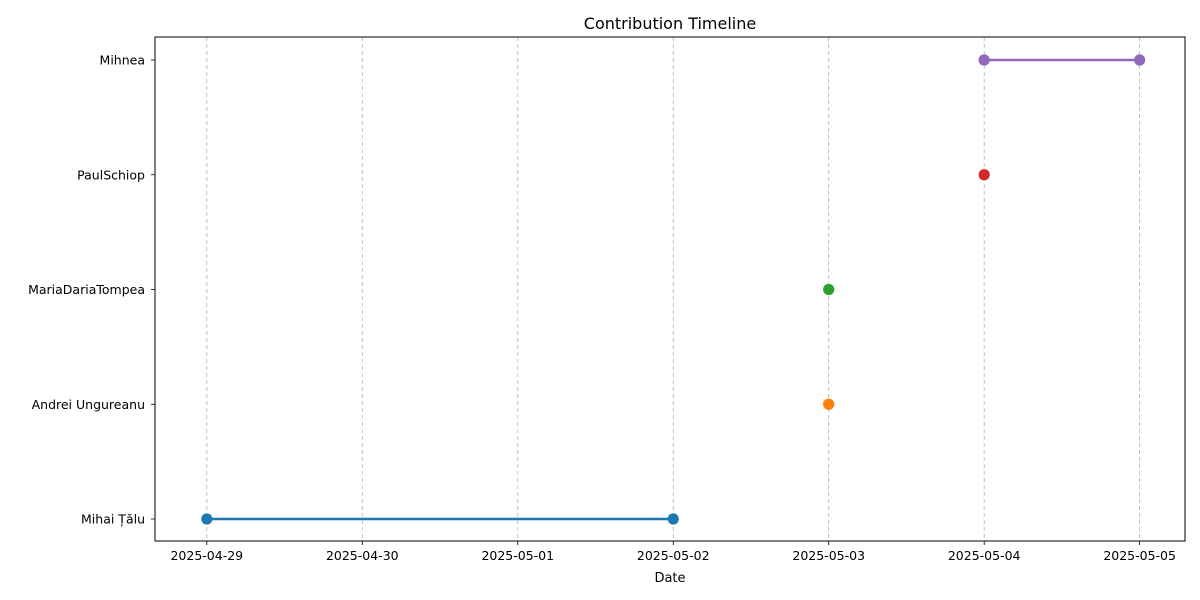 This screenshot has height=600, width=1200. I want to click on y-tick-label: Andrei Ungureanu, so click(88, 404).